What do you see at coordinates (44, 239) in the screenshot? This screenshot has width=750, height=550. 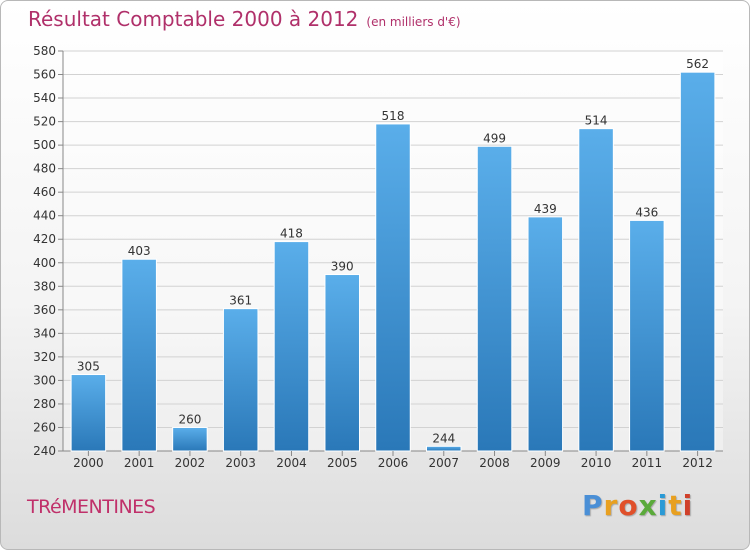 I see `y-tick-label: 420` at bounding box center [44, 239].